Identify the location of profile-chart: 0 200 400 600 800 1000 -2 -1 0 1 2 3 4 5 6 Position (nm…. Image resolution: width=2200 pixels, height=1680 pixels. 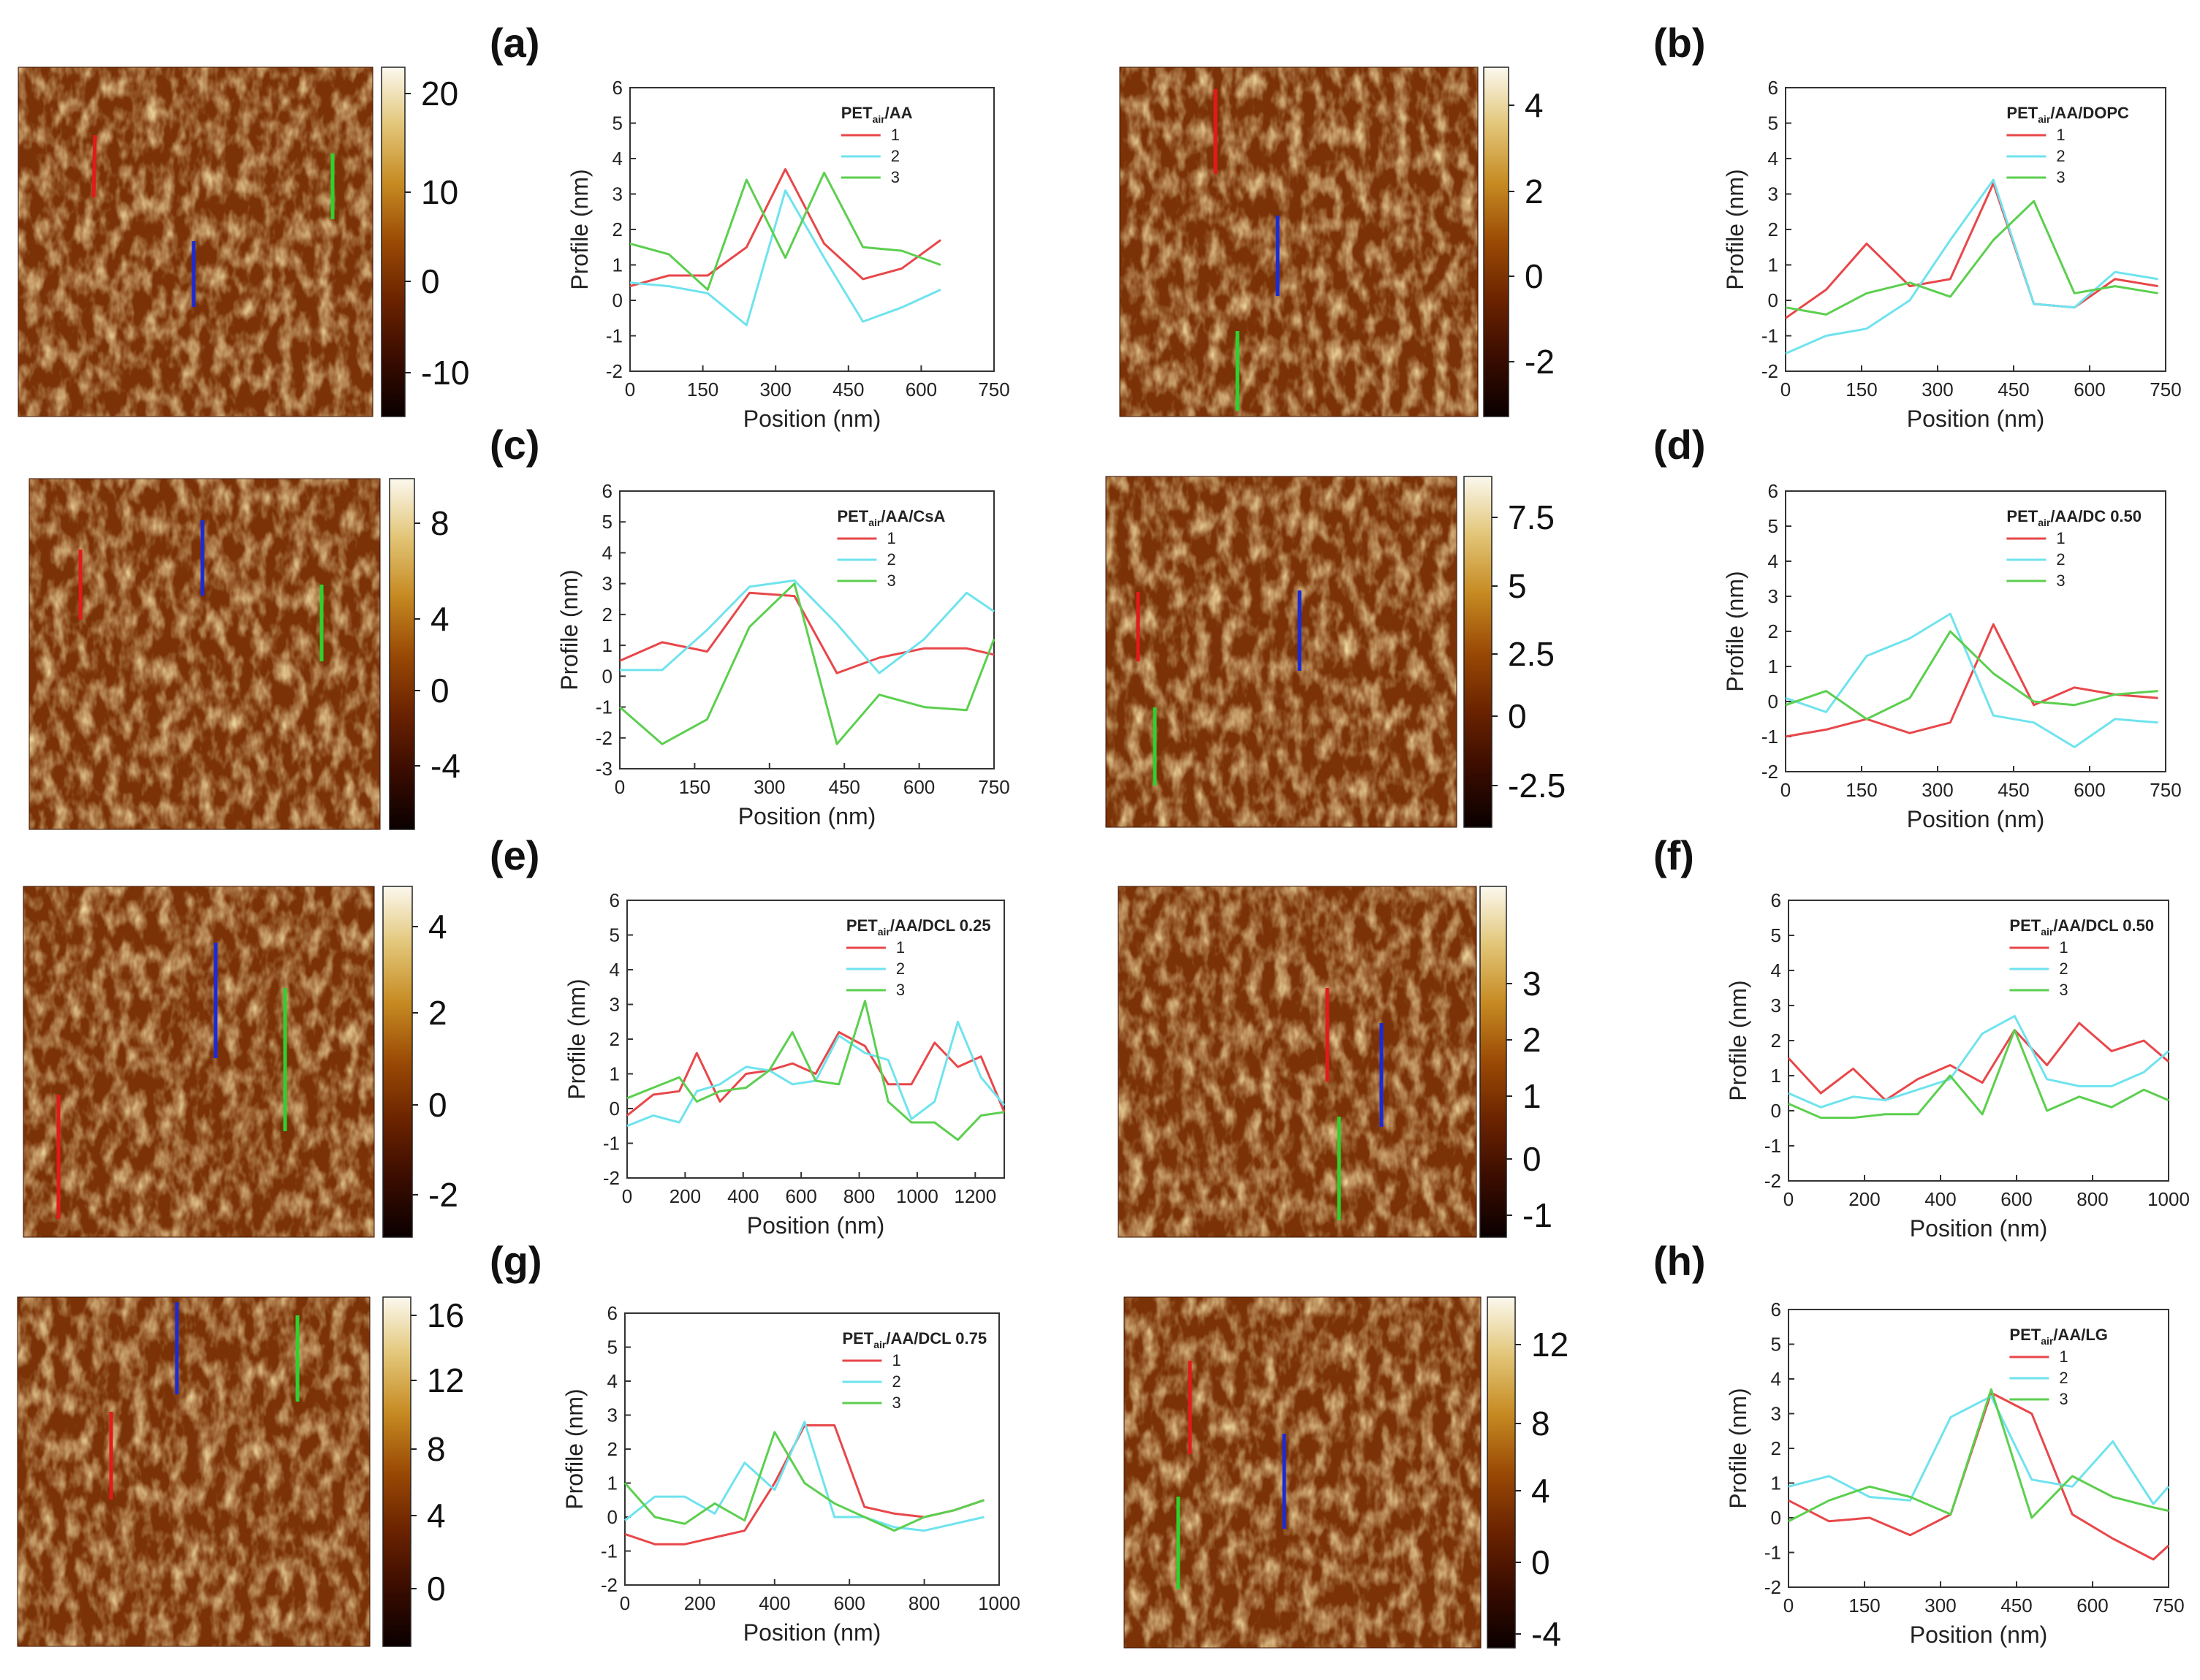
(791, 1474).